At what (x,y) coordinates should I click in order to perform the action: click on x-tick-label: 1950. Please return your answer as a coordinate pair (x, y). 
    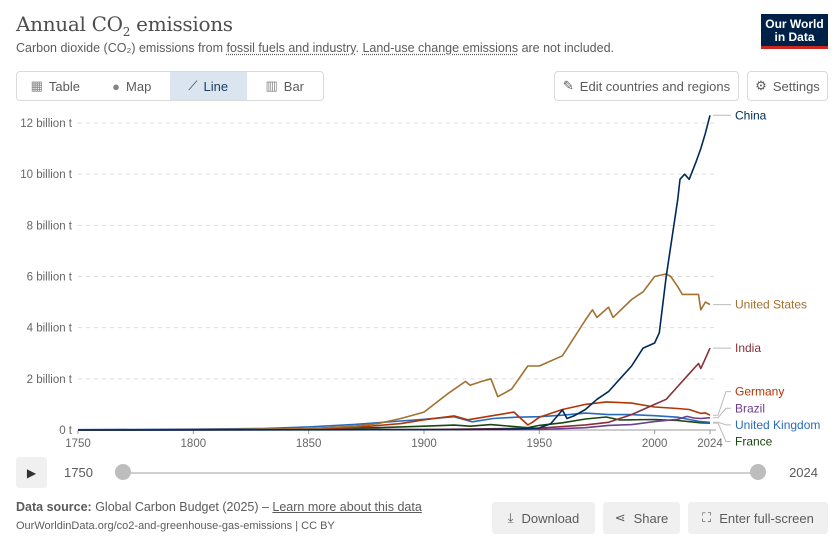
    Looking at the image, I should click on (540, 444).